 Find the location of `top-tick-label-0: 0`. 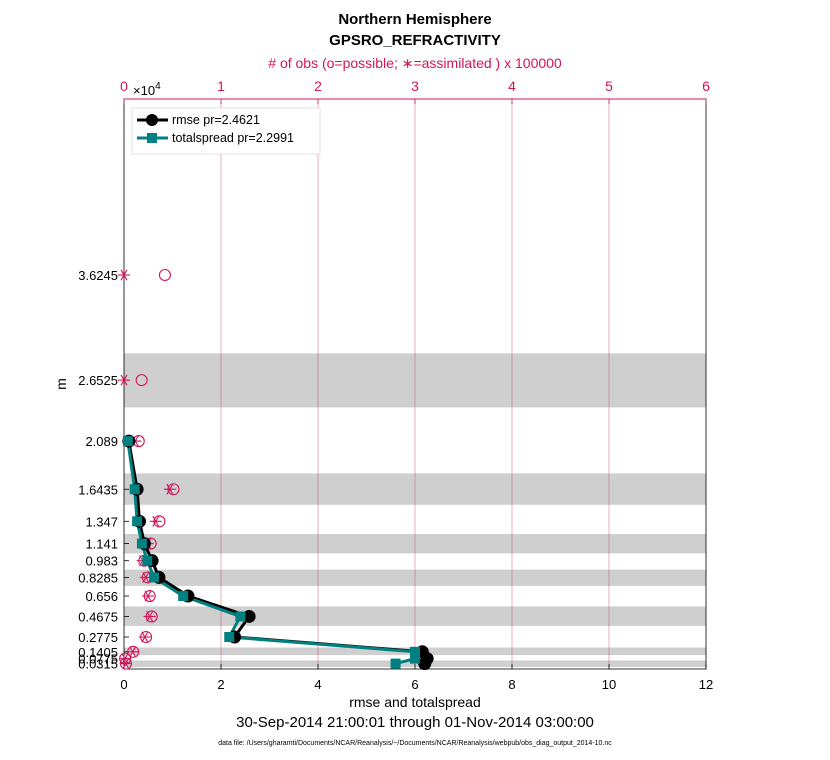

top-tick-label-0: 0 is located at coordinates (124, 86).